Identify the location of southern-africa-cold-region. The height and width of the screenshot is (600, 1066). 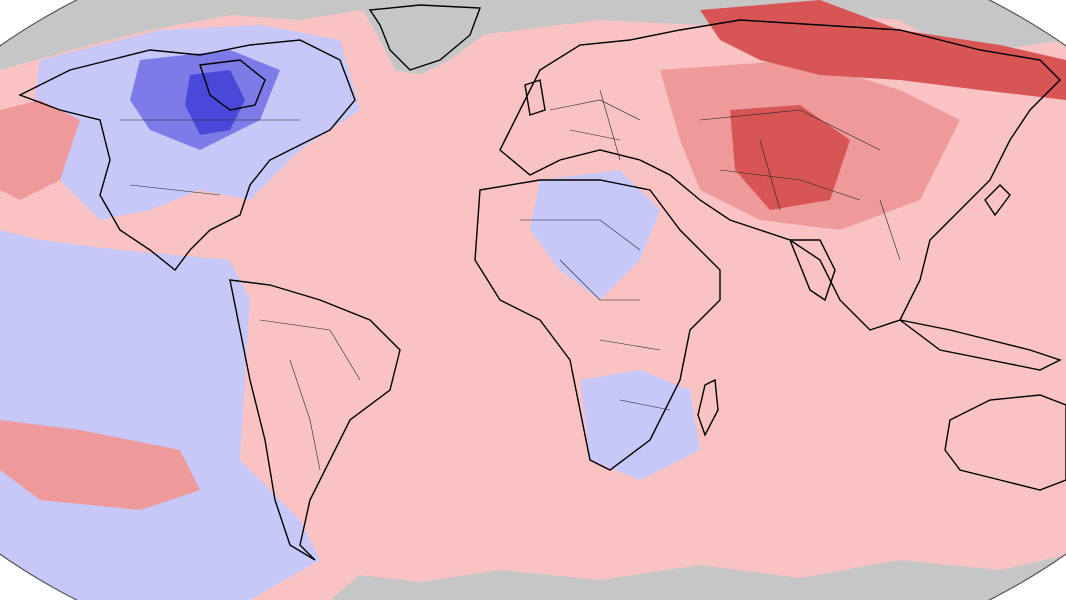
(640, 425).